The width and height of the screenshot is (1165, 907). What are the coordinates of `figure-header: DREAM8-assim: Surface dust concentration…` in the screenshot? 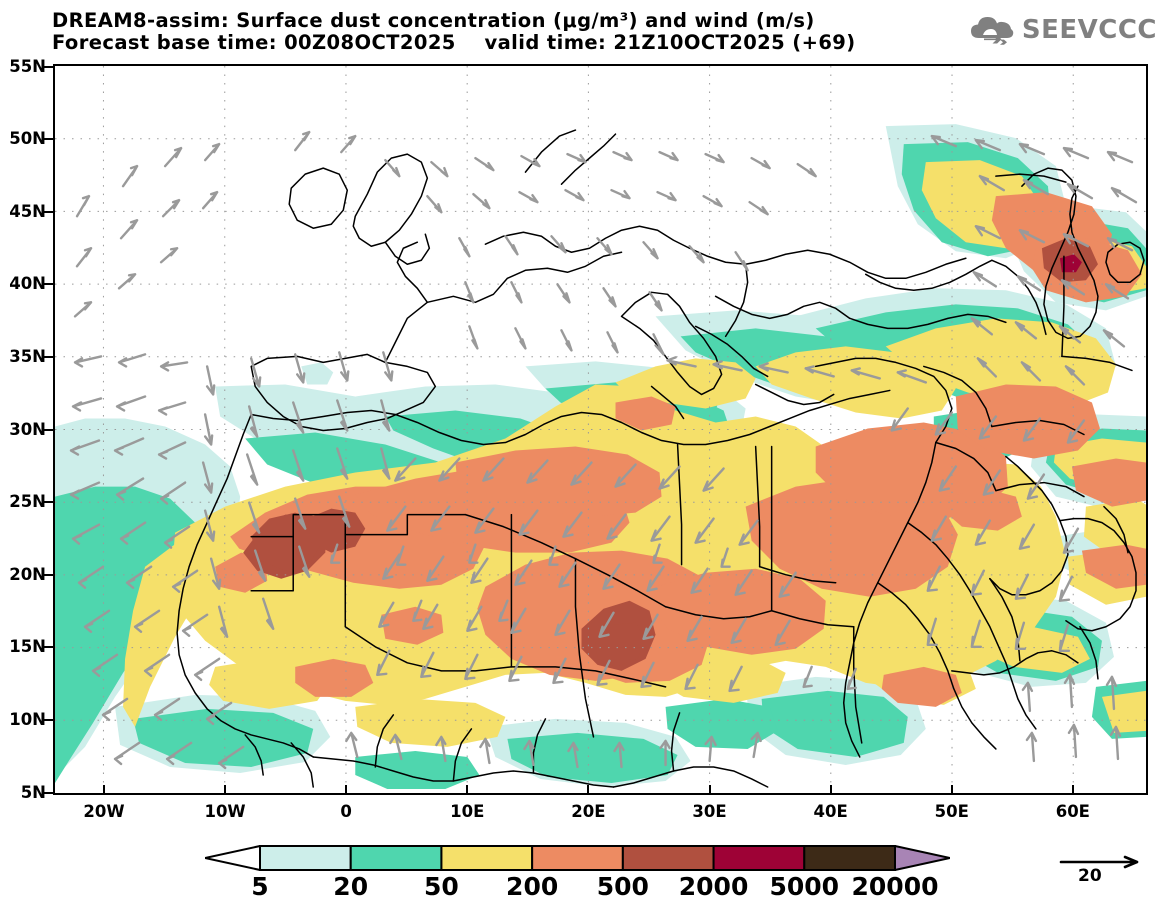 It's located at (582, 30).